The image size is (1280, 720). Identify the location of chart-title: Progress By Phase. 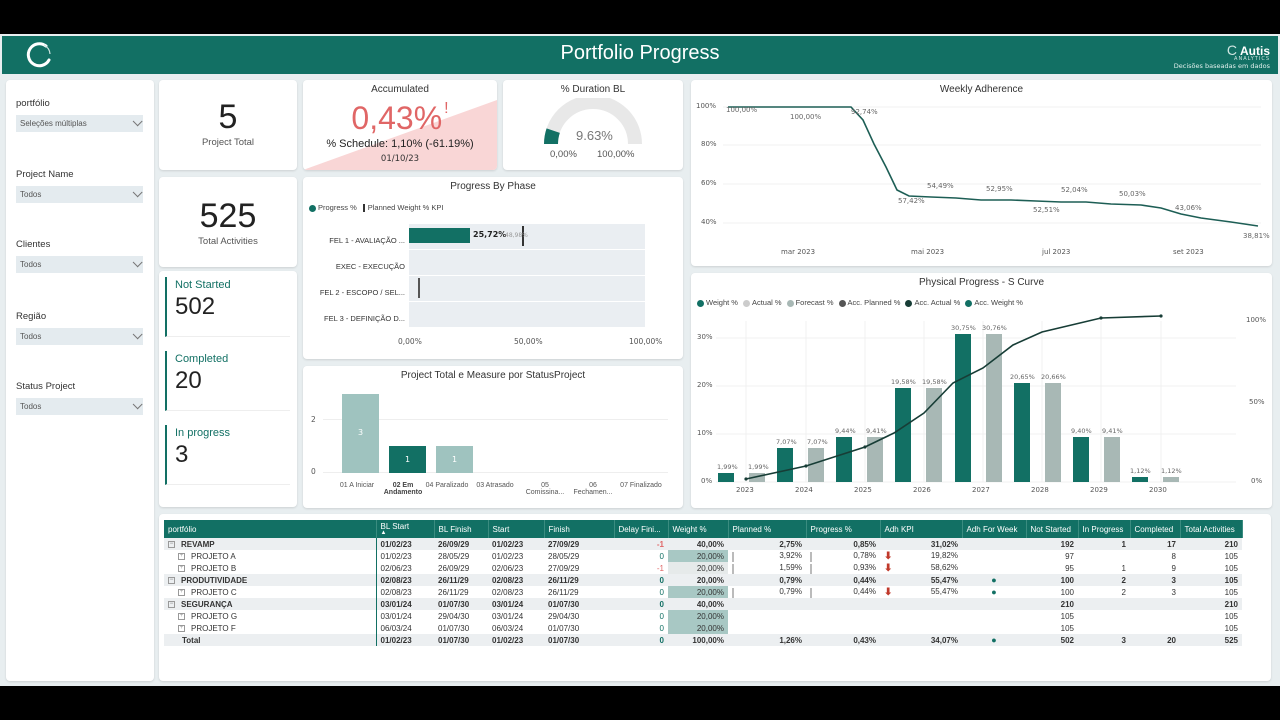
(493, 186).